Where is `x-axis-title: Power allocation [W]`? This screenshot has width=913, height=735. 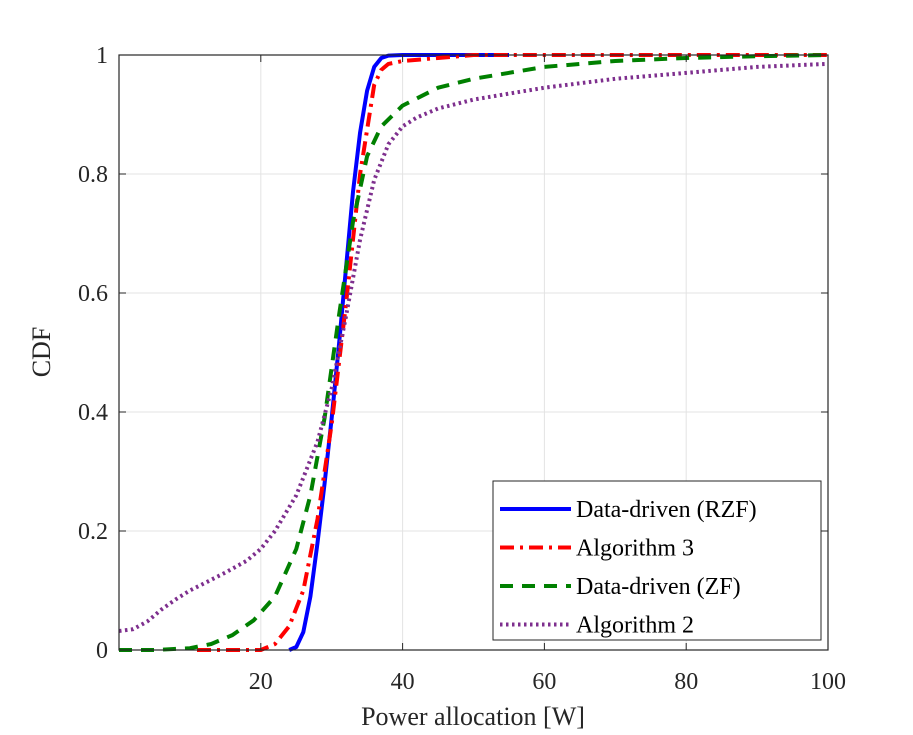 x-axis-title: Power allocation [W] is located at coordinates (473, 716).